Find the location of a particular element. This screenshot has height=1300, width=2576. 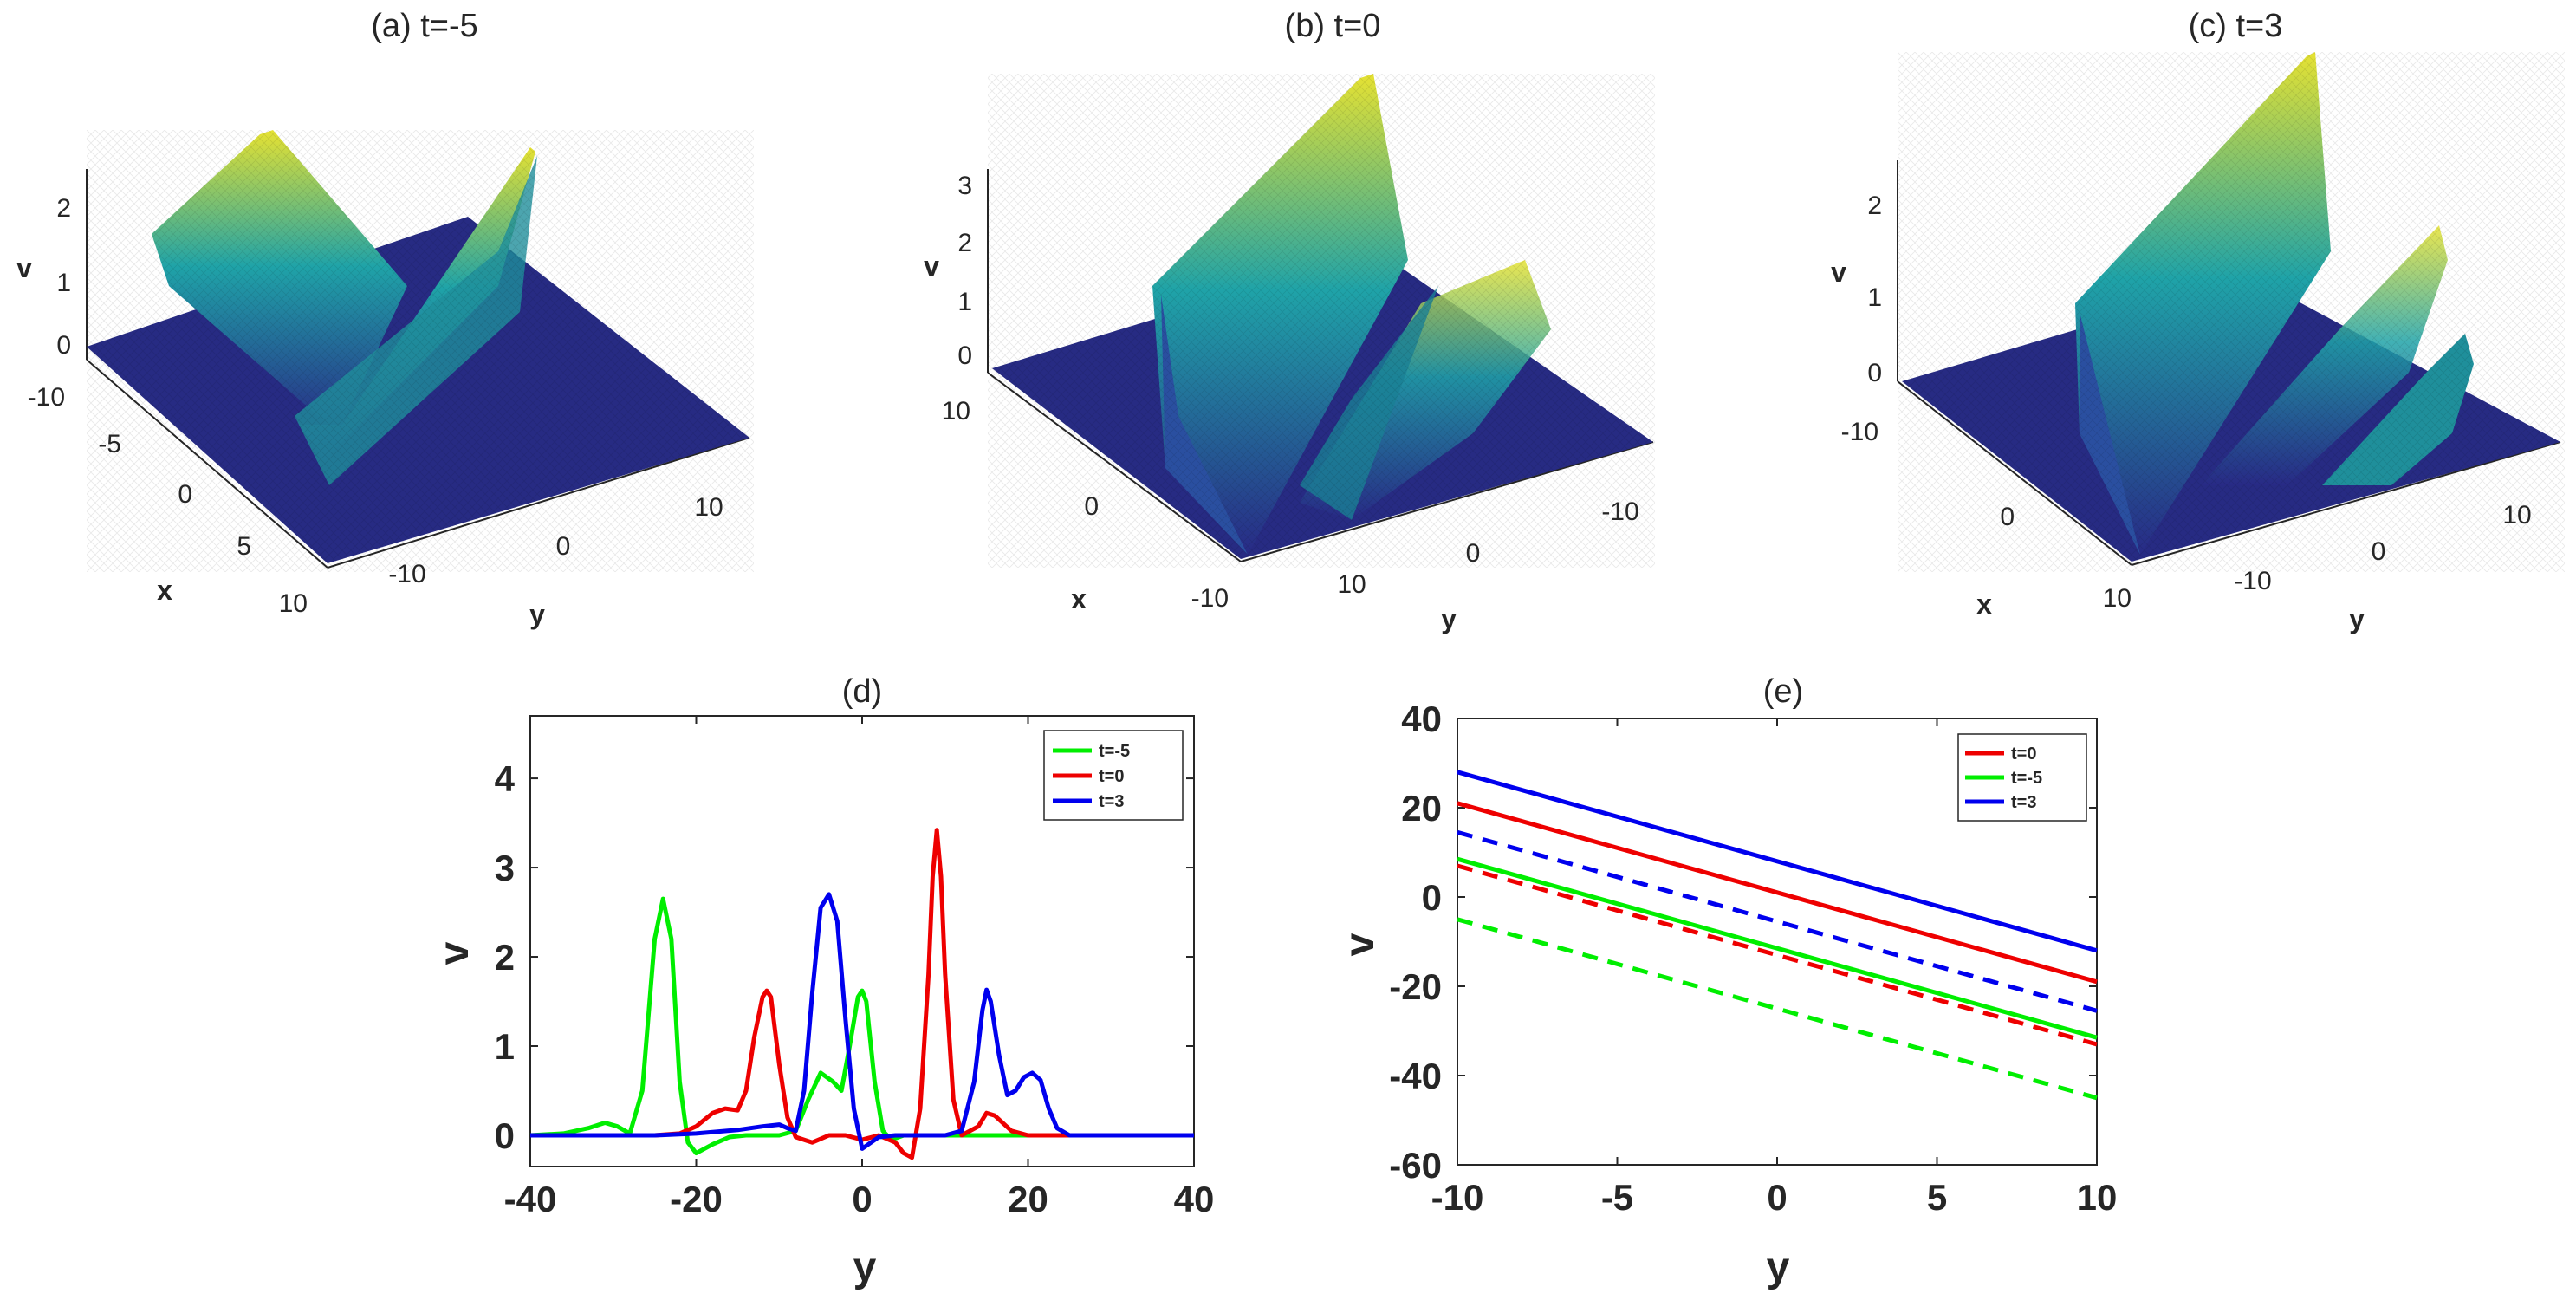

panel-e-legend-label-1: t=-5 is located at coordinates (2027, 778).